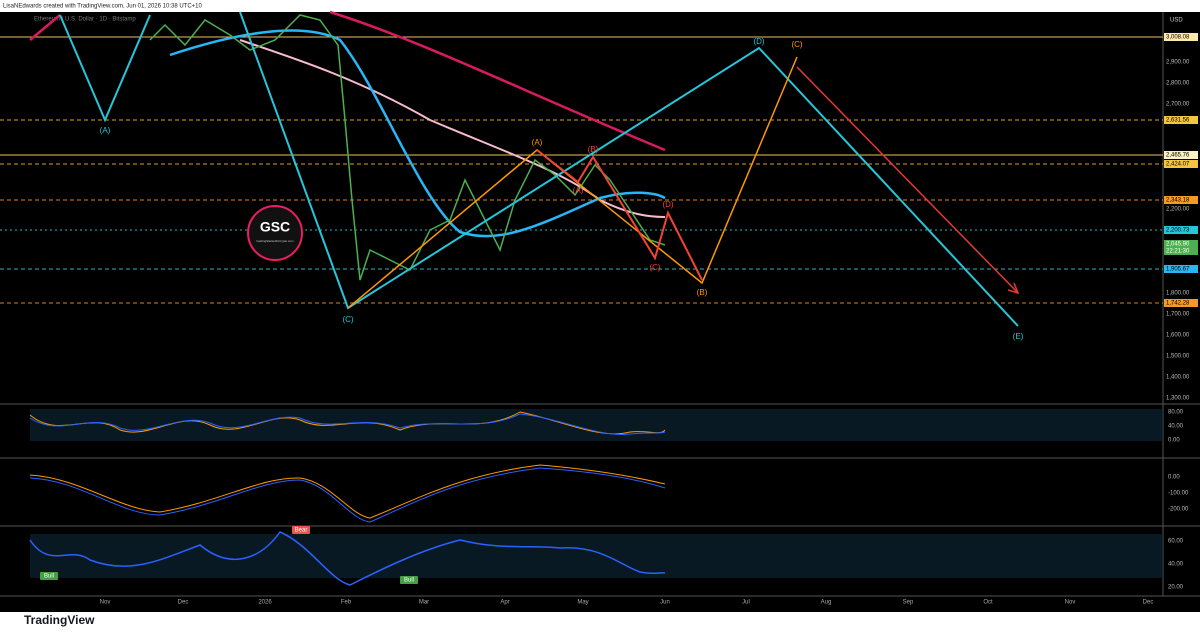  What do you see at coordinates (1178, 165) in the screenshot?
I see `price-badge-label: 2,424.07` at bounding box center [1178, 165].